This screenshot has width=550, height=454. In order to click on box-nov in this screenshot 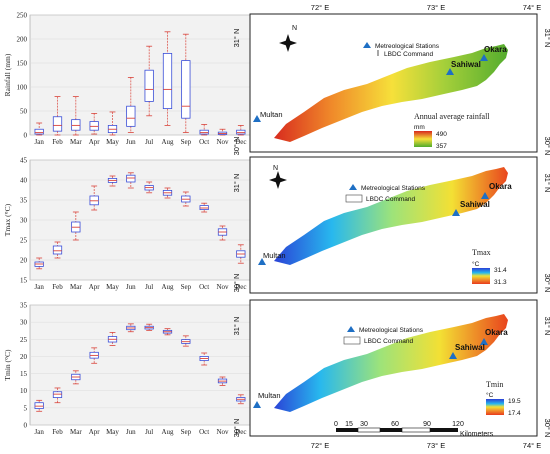, I will do `click(222, 233)`.